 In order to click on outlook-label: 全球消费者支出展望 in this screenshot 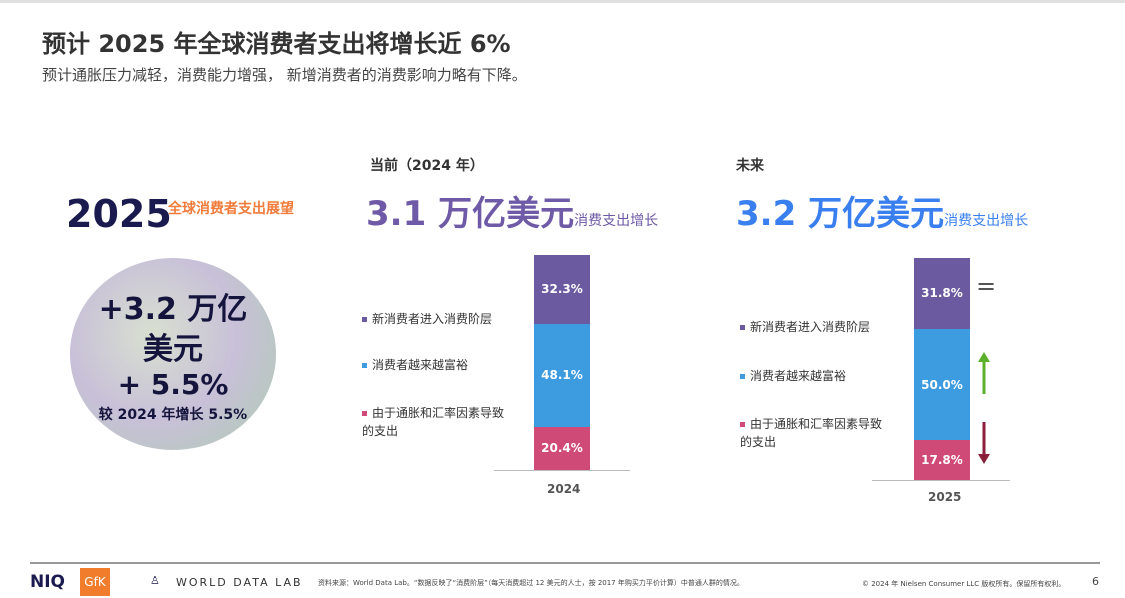, I will do `click(231, 209)`.